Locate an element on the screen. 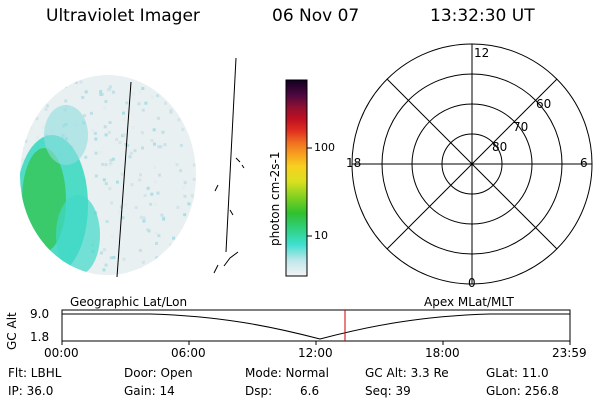 The width and height of the screenshot is (600, 400). info-seq: Seq: 39 is located at coordinates (388, 391).